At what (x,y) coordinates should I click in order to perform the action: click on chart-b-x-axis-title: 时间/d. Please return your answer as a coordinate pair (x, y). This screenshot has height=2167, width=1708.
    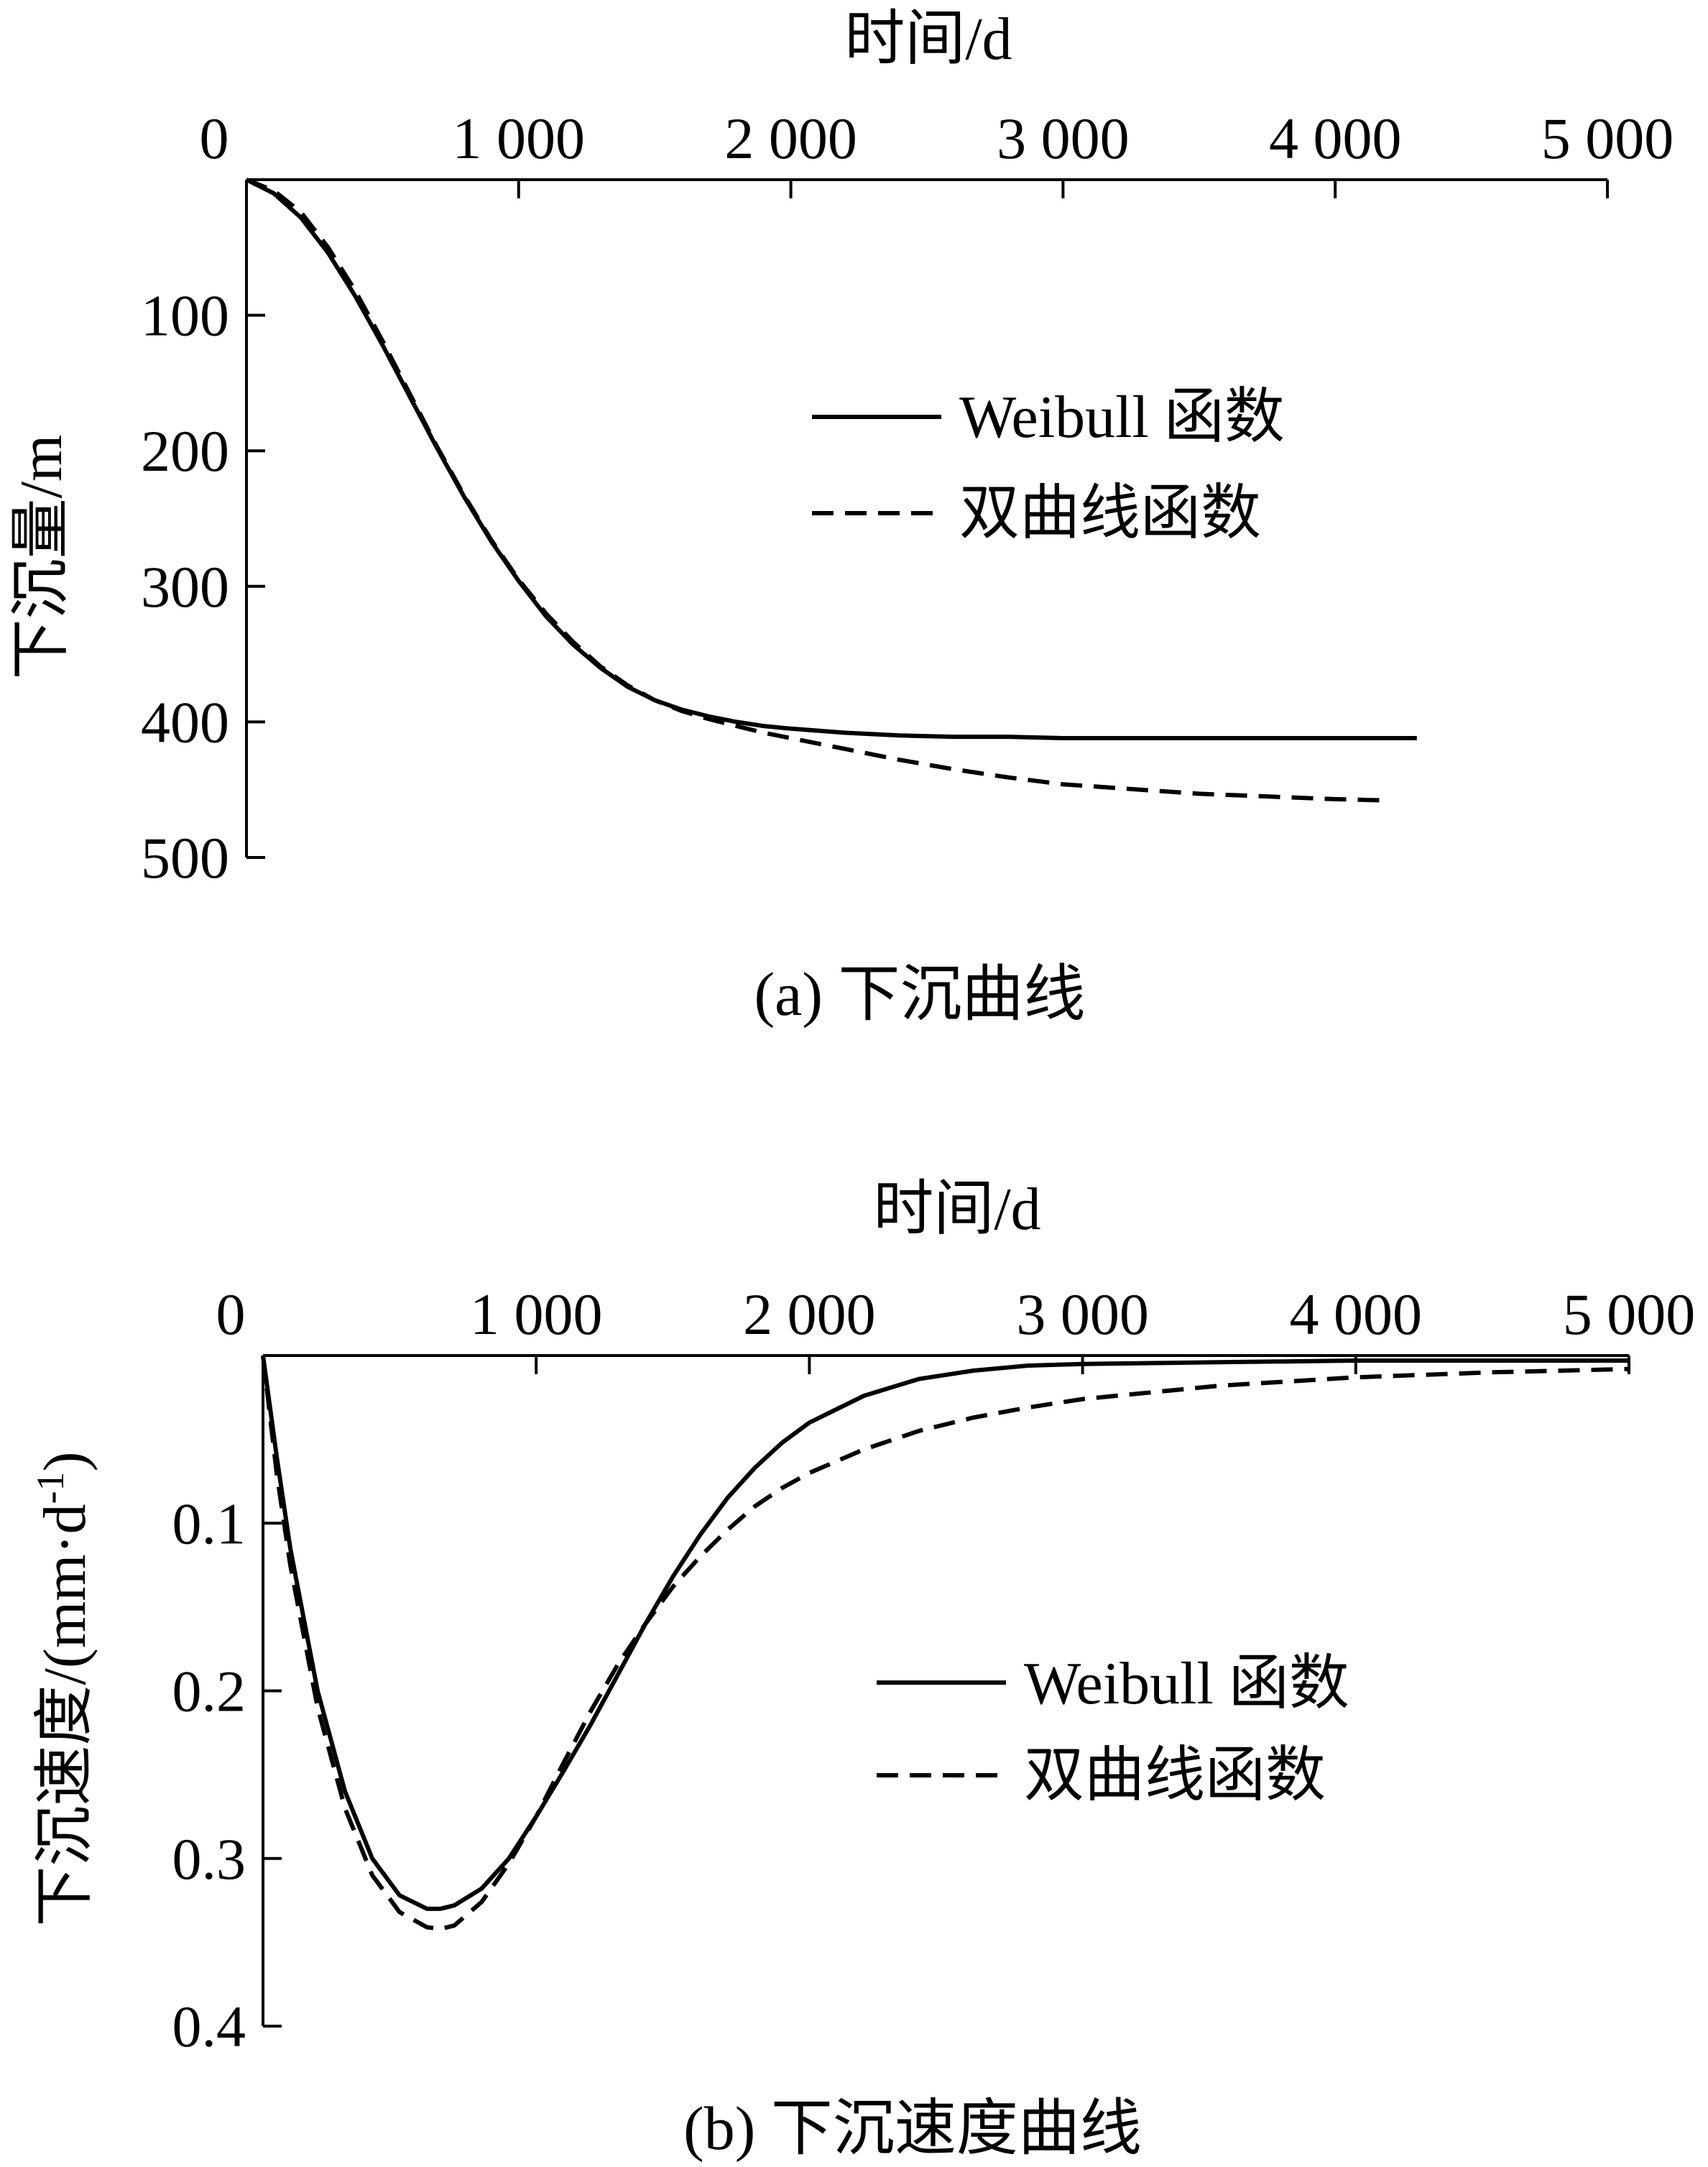
    Looking at the image, I should click on (957, 1209).